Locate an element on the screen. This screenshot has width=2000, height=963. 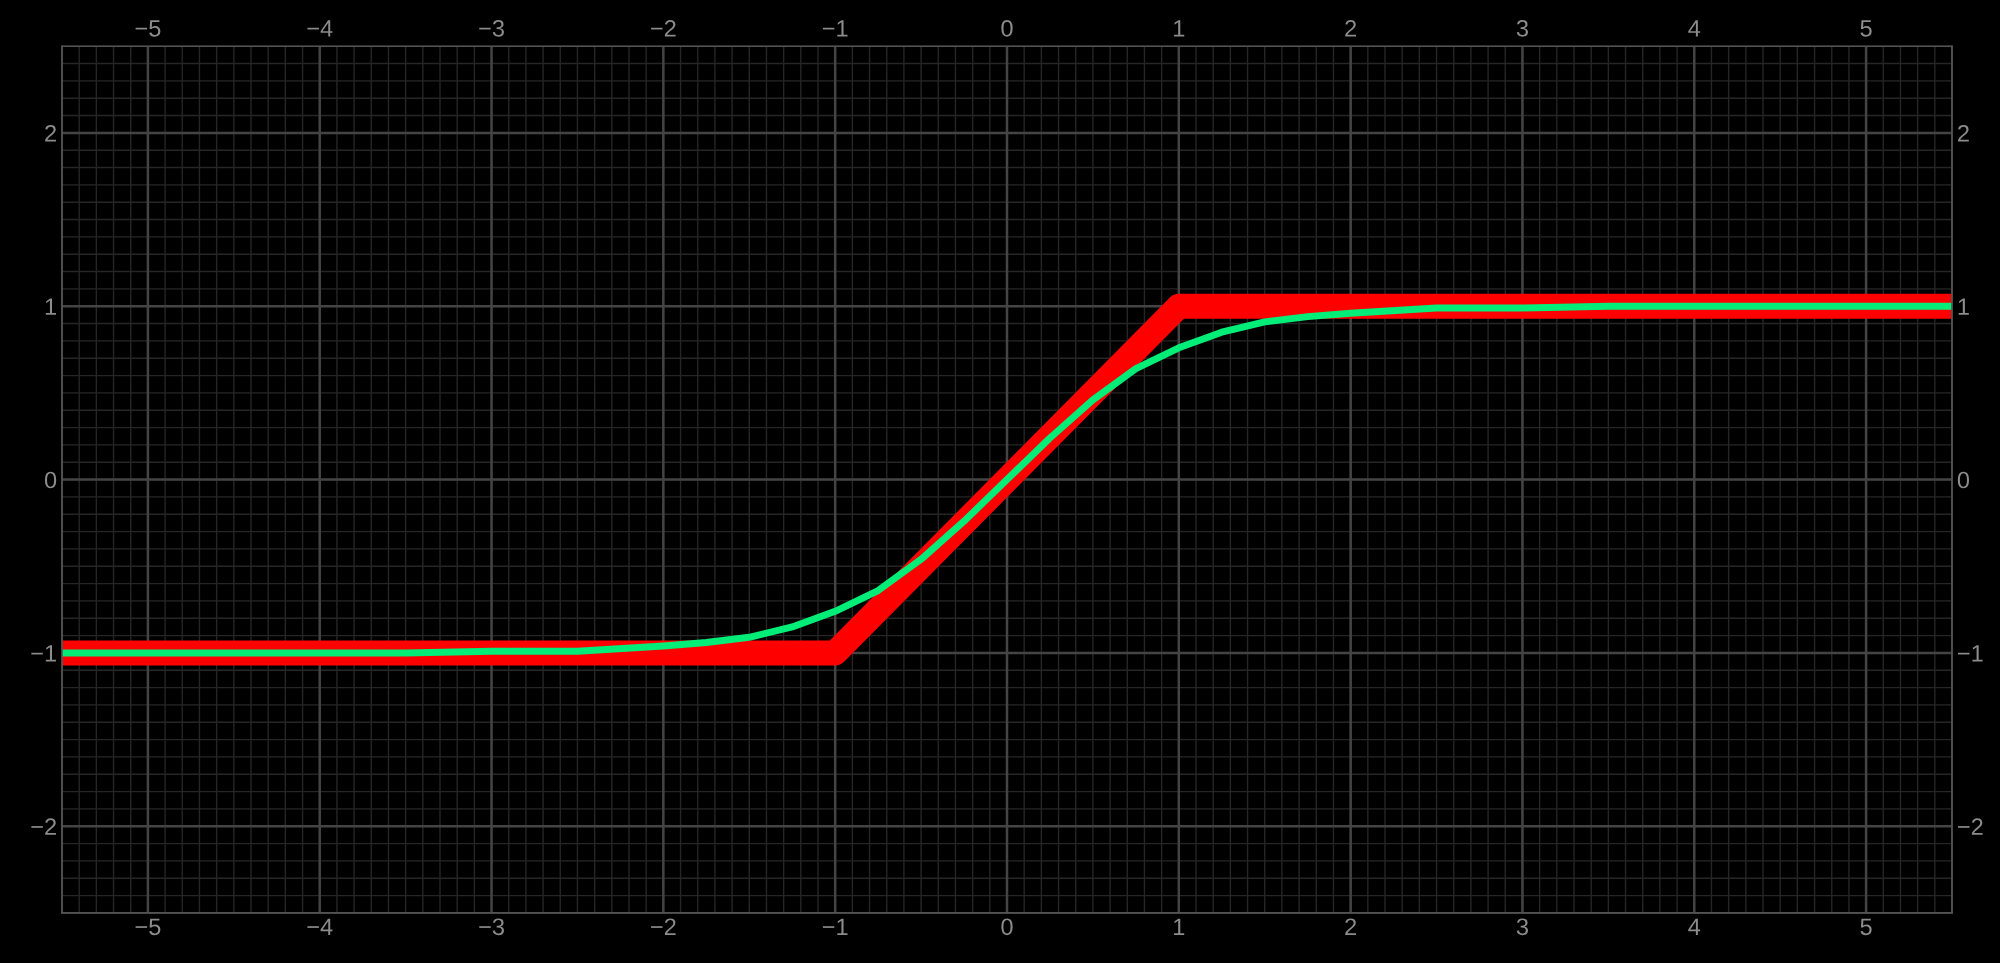
x2-tick-label: −3 is located at coordinates (491, 28).